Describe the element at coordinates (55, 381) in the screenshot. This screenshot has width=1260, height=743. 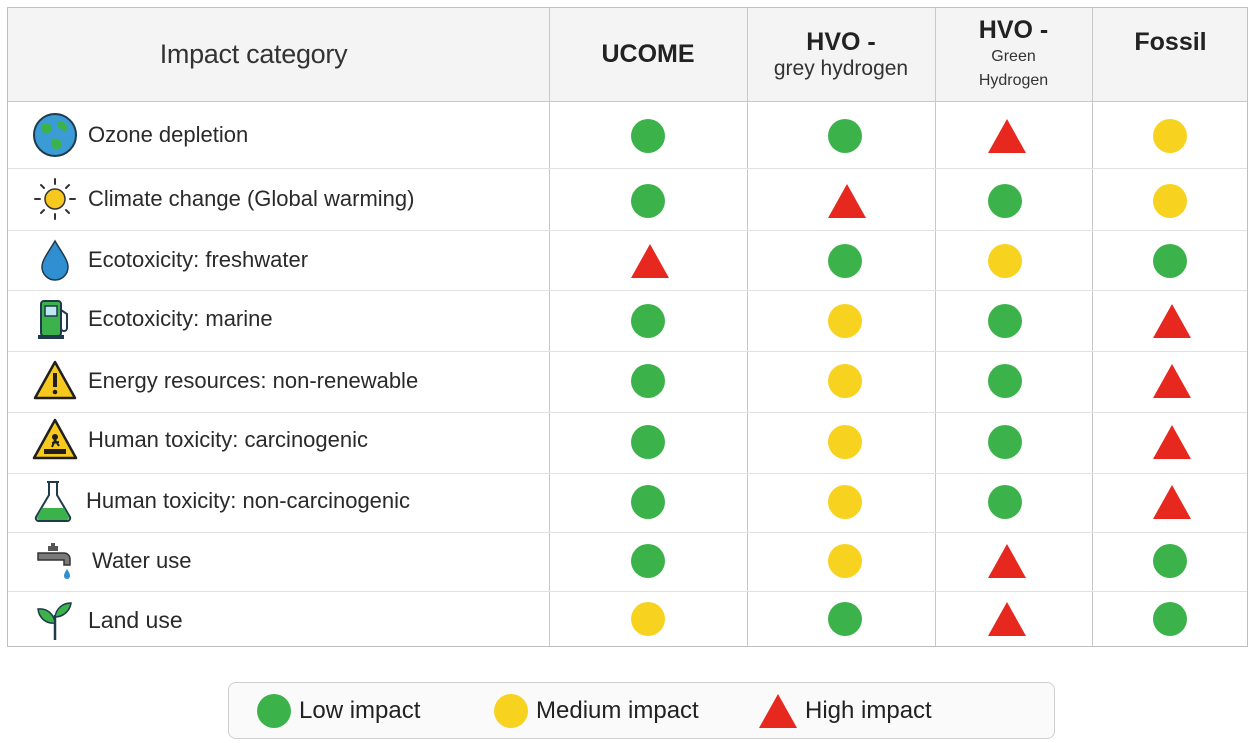
I see `warning-icon` at that location.